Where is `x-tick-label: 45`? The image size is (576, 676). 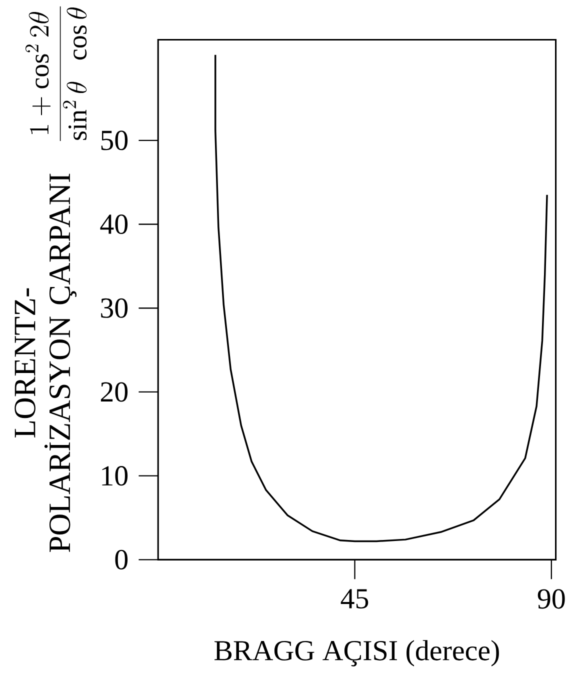 x-tick-label: 45 is located at coordinates (354, 598).